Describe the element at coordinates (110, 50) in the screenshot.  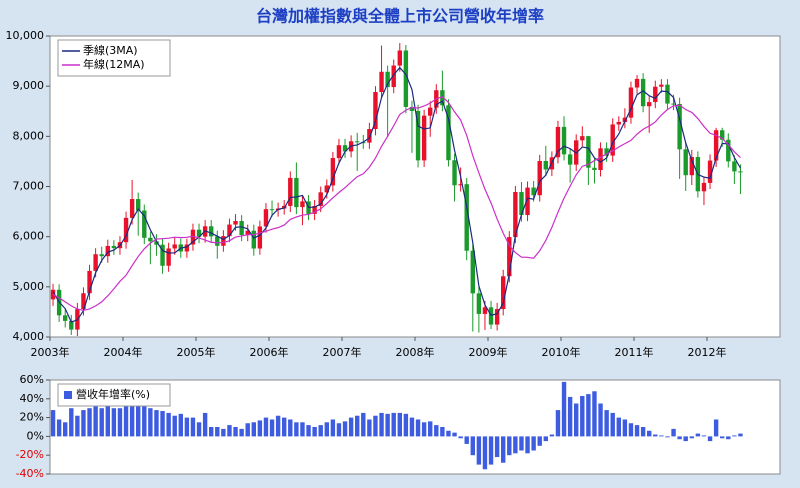
I see `legend-label: 季線(3MA)` at that location.